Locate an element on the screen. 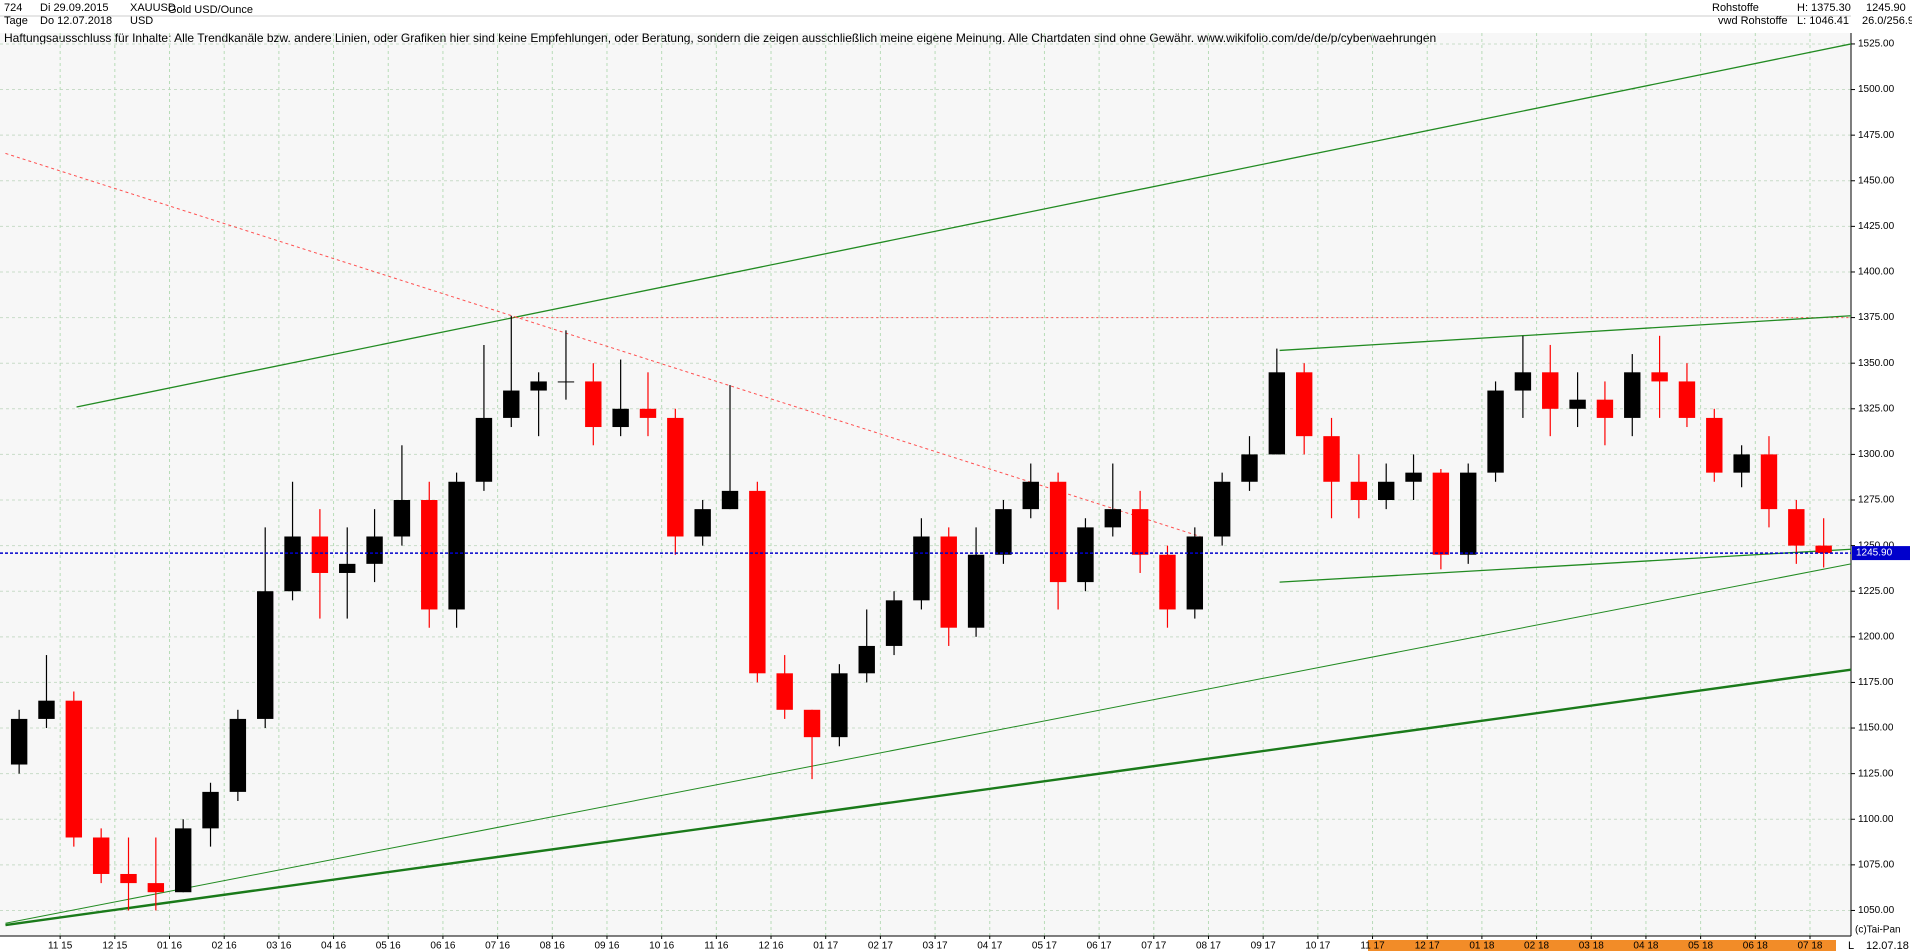 Image resolution: width=1912 pixels, height=952 pixels. period-band is located at coordinates (1602, 945).